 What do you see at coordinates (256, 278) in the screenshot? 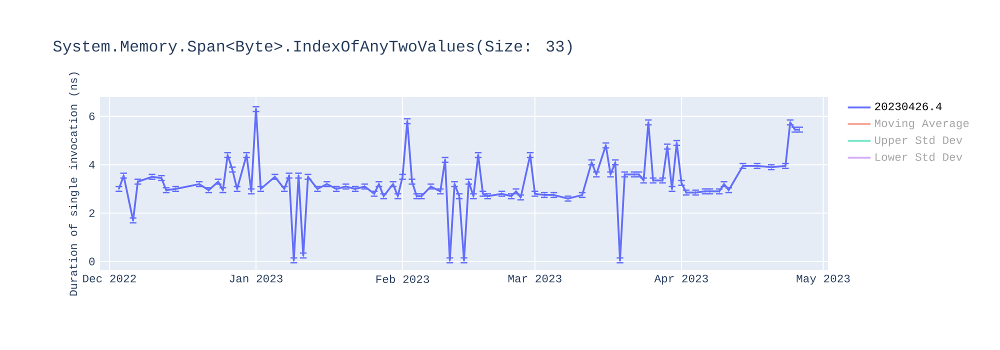
I see `x-tick-label: Jan 2023` at bounding box center [256, 278].